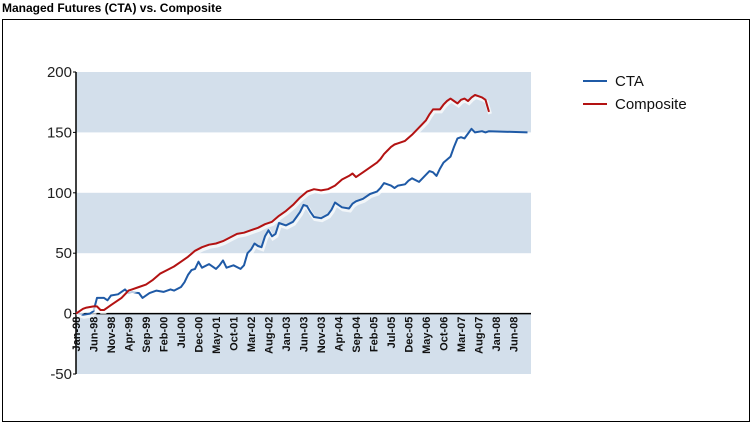 The image size is (754, 425). I want to click on y-tick-label: 0, so click(68, 314).